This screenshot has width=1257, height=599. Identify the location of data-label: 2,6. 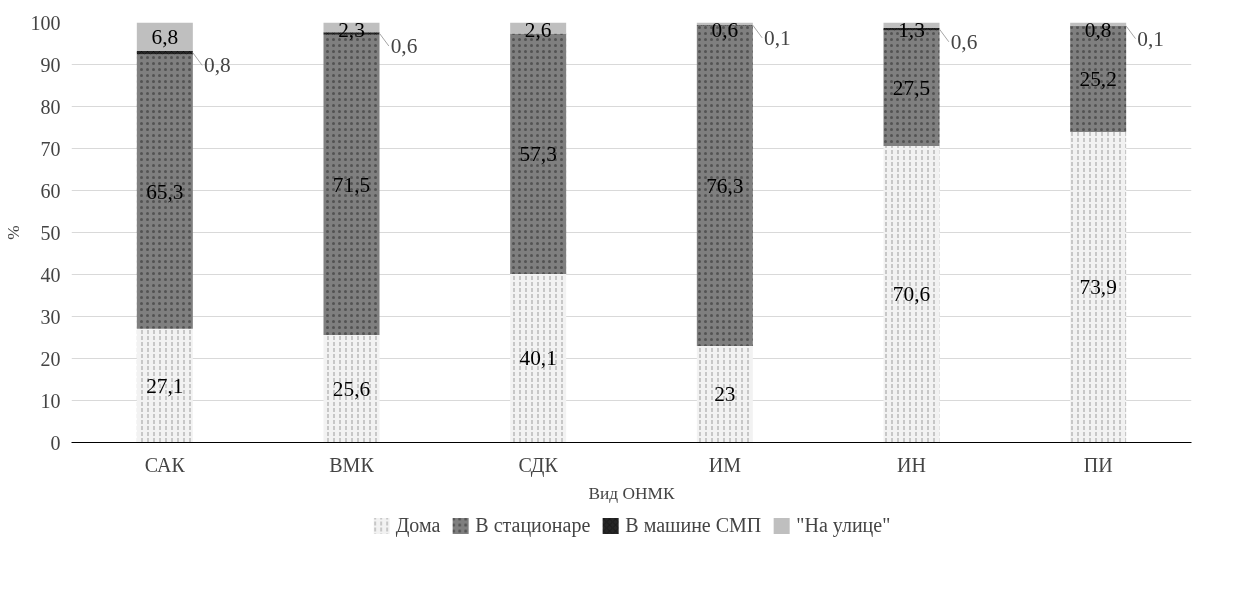
(538, 29).